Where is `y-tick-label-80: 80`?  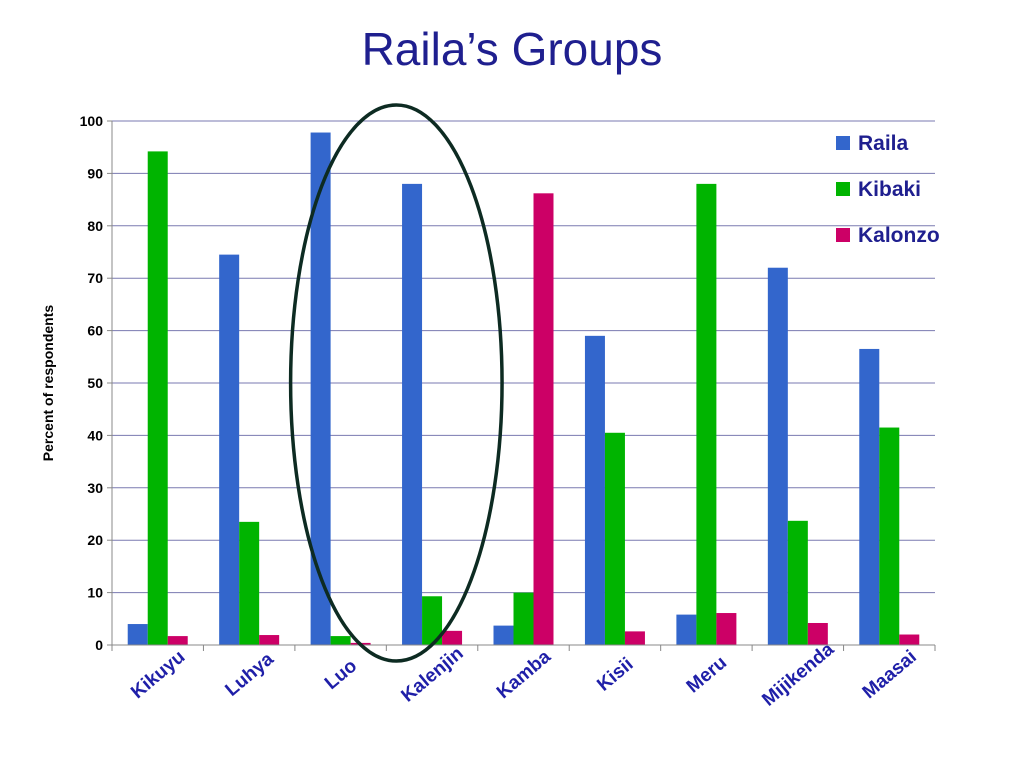
y-tick-label-80: 80 is located at coordinates (95, 226).